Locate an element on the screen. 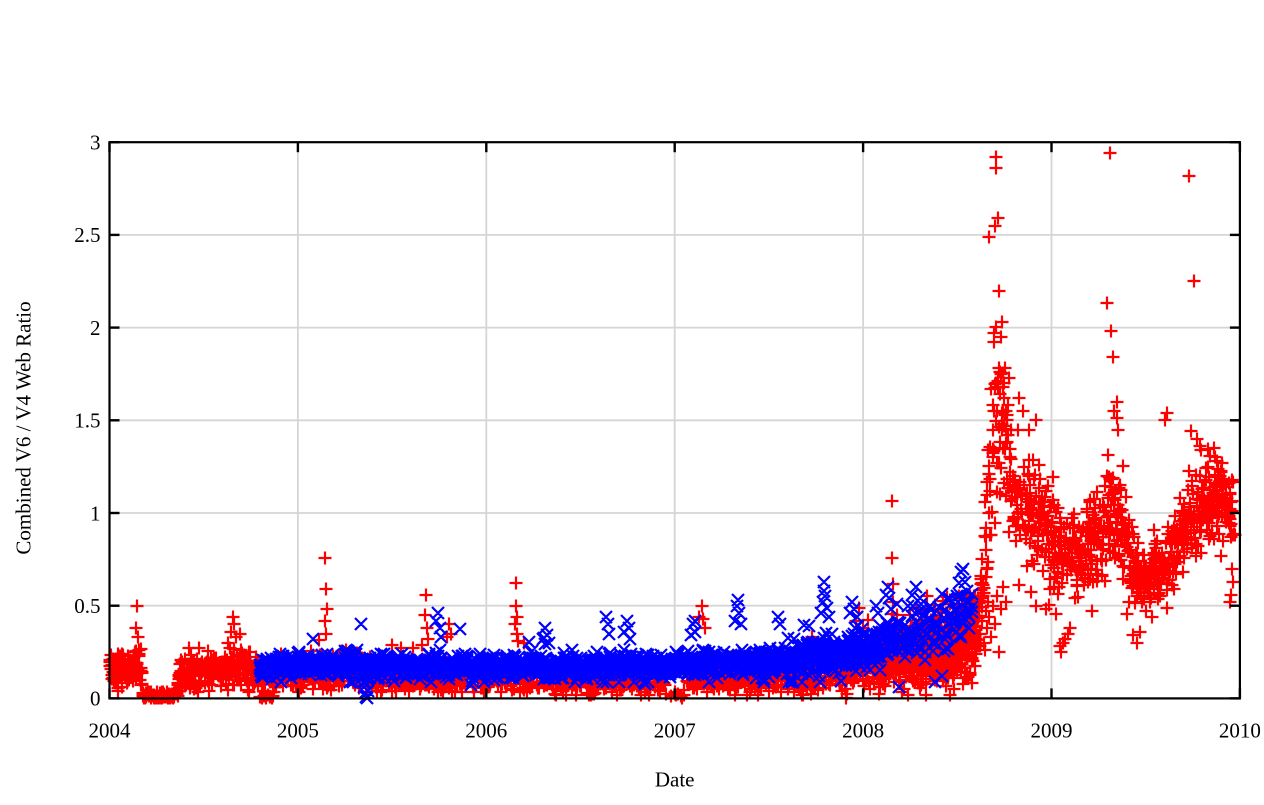  svg-text: 2009 is located at coordinates (1052, 731).